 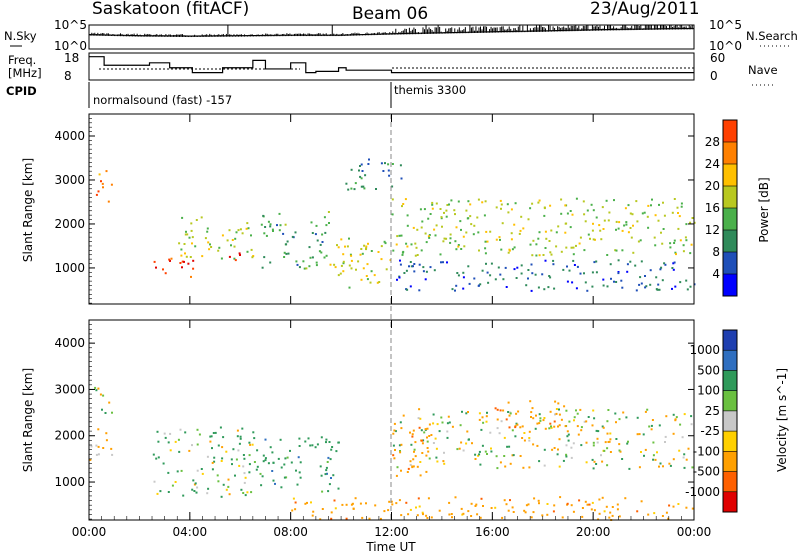 What do you see at coordinates (69, 389) in the screenshot?
I see `vel-y-tick-label: 3000` at bounding box center [69, 389].